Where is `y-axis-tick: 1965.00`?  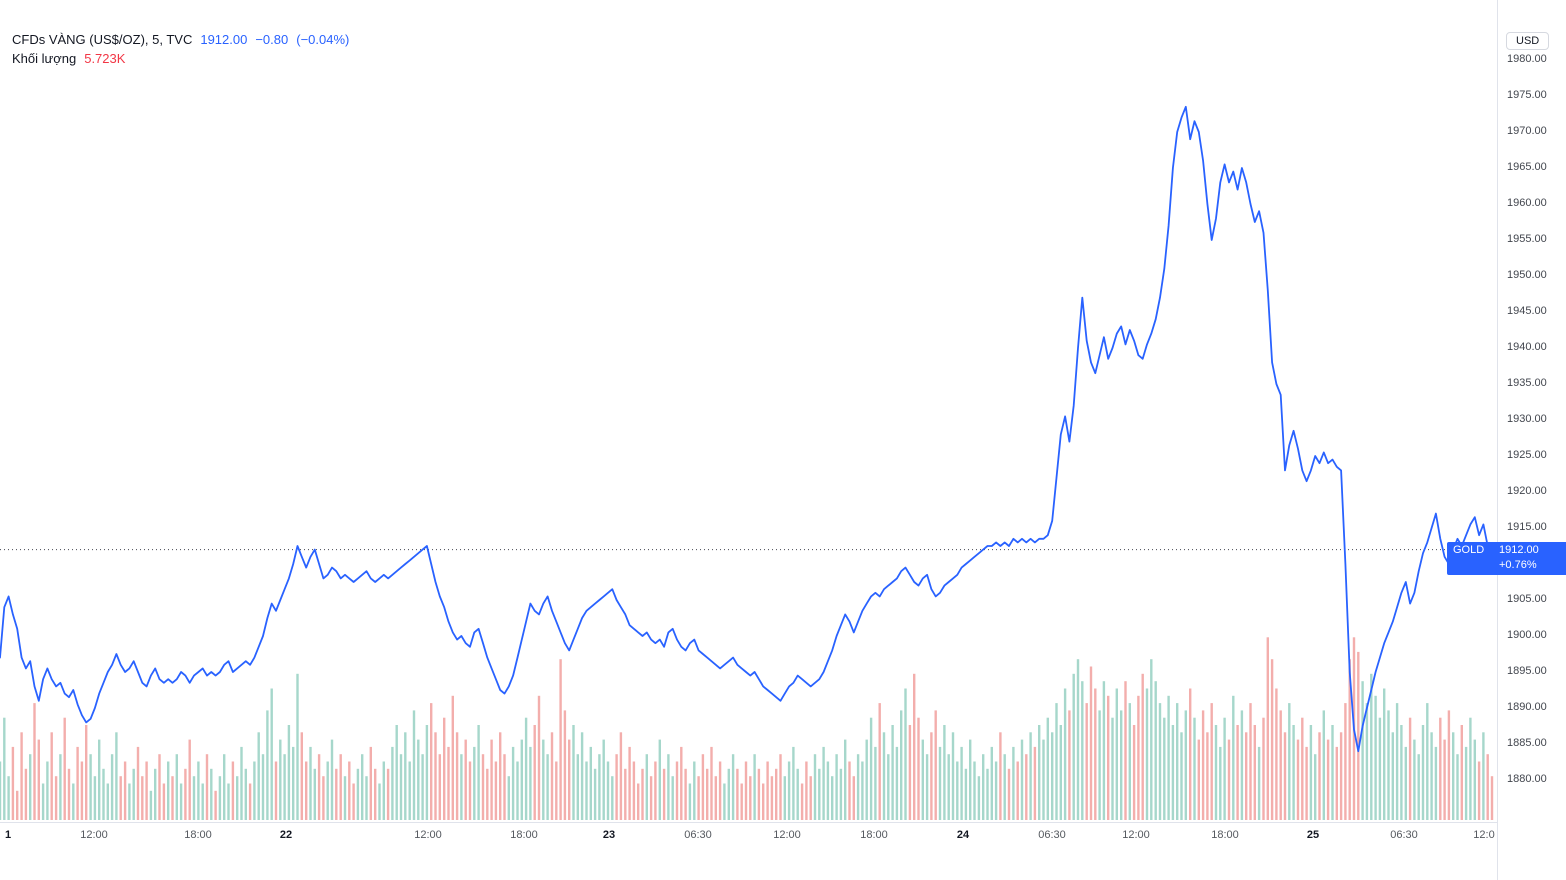 y-axis-tick: 1965.00 is located at coordinates (1527, 167).